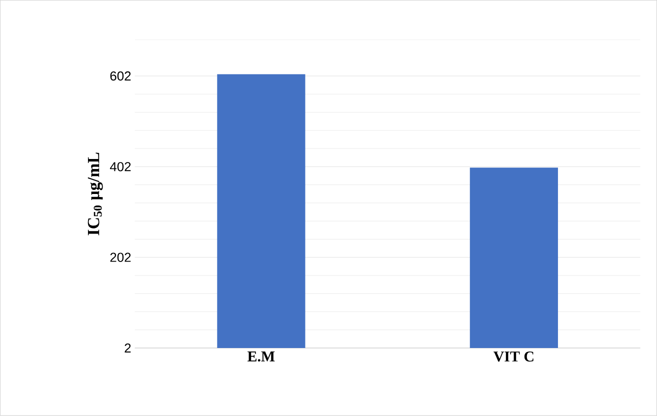 The width and height of the screenshot is (657, 416). Describe the element at coordinates (261, 357) in the screenshot. I see `x-tick-label: E.M` at that location.